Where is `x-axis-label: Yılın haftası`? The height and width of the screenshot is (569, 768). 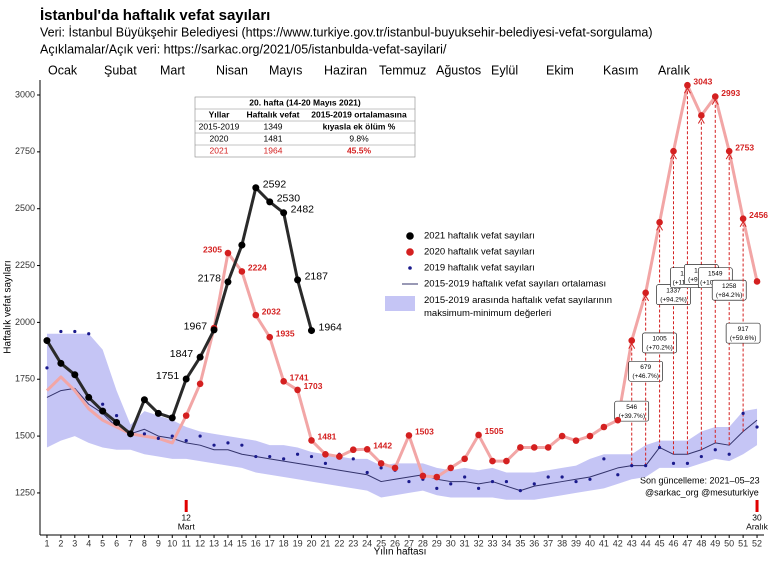
x-axis-label: Yılın haftası is located at coordinates (400, 552).